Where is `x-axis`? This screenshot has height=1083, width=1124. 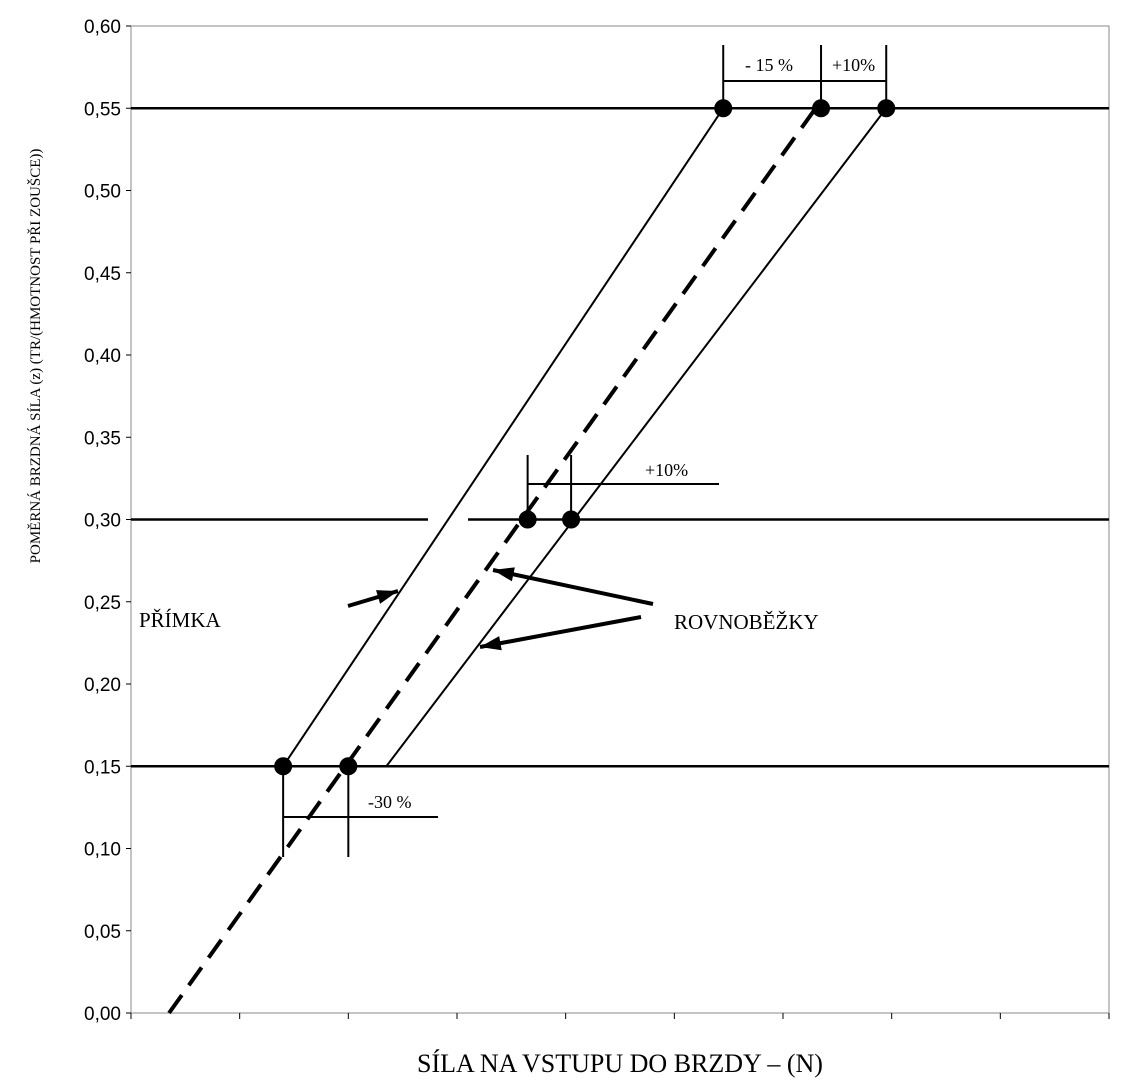 x-axis is located at coordinates (620, 1016).